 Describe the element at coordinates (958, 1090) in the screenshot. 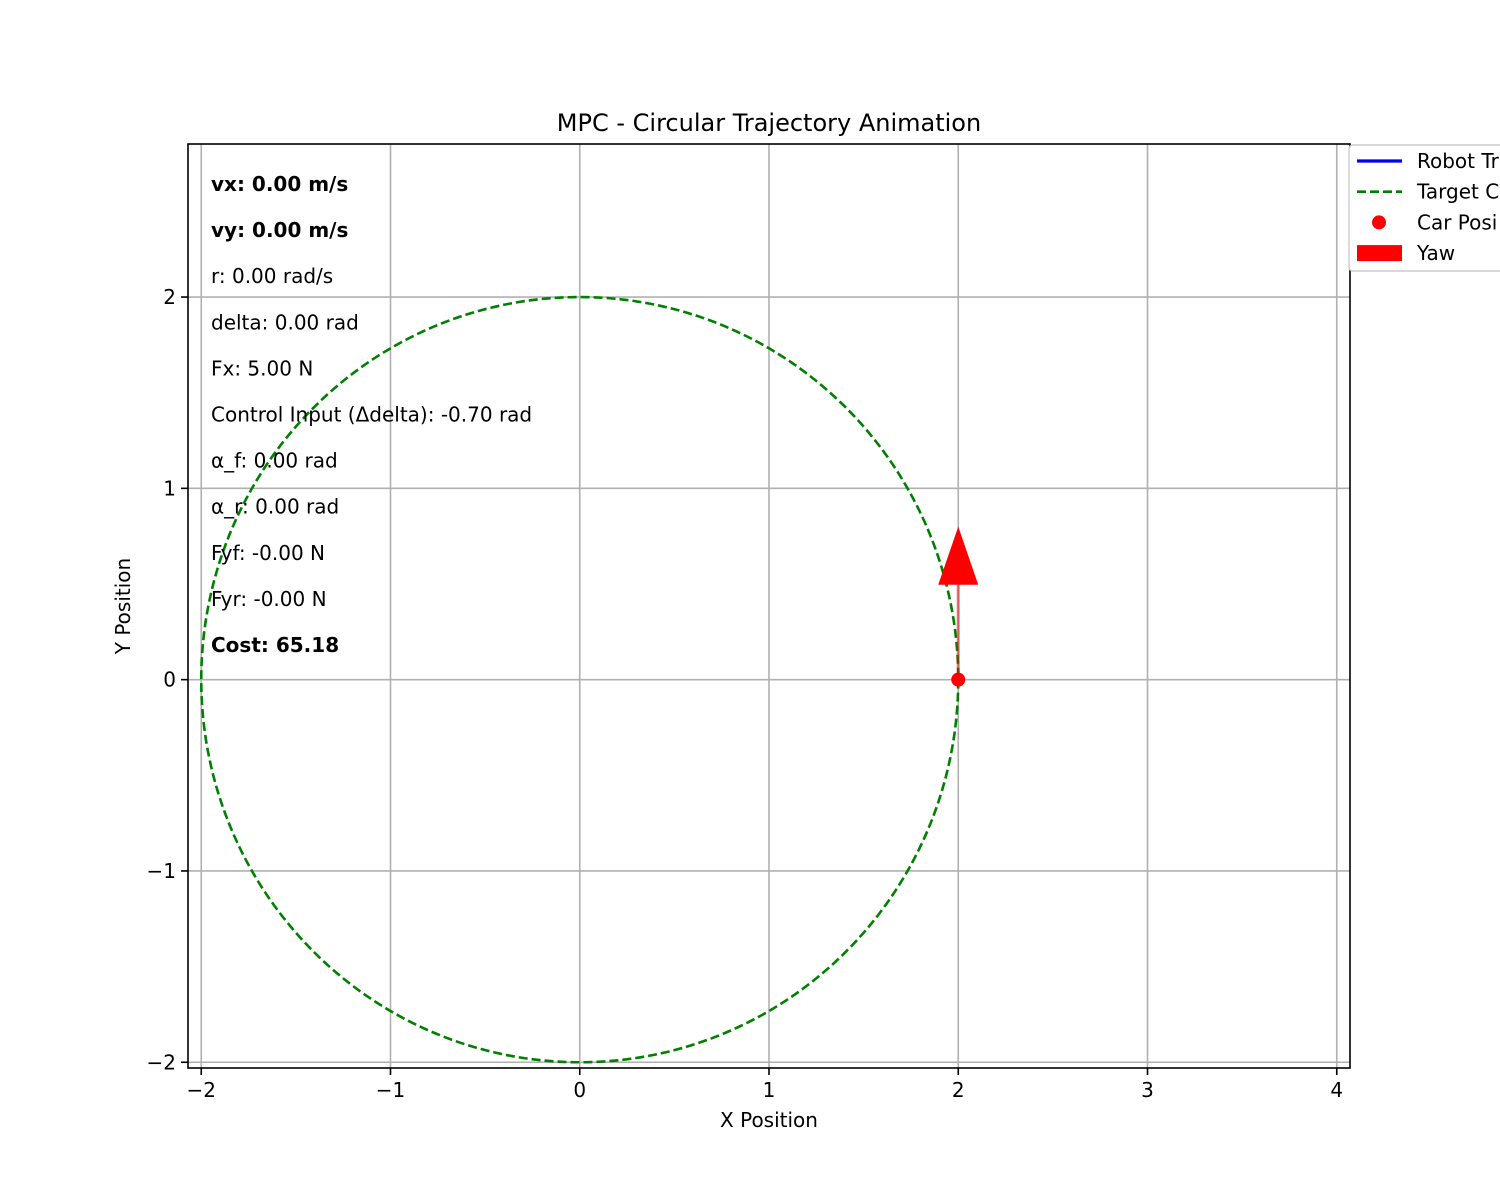

I see `x-tick-label: 2` at that location.